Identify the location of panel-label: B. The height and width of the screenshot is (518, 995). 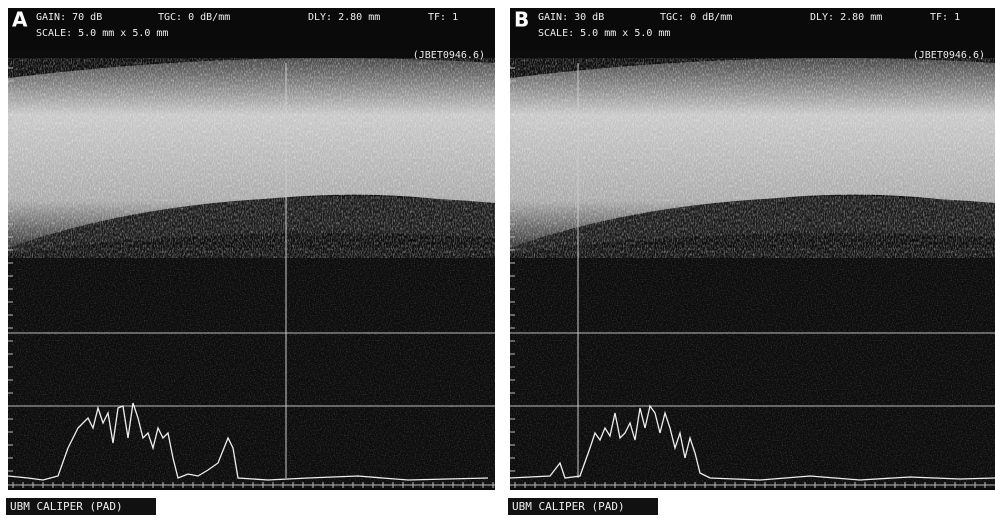
(521, 20).